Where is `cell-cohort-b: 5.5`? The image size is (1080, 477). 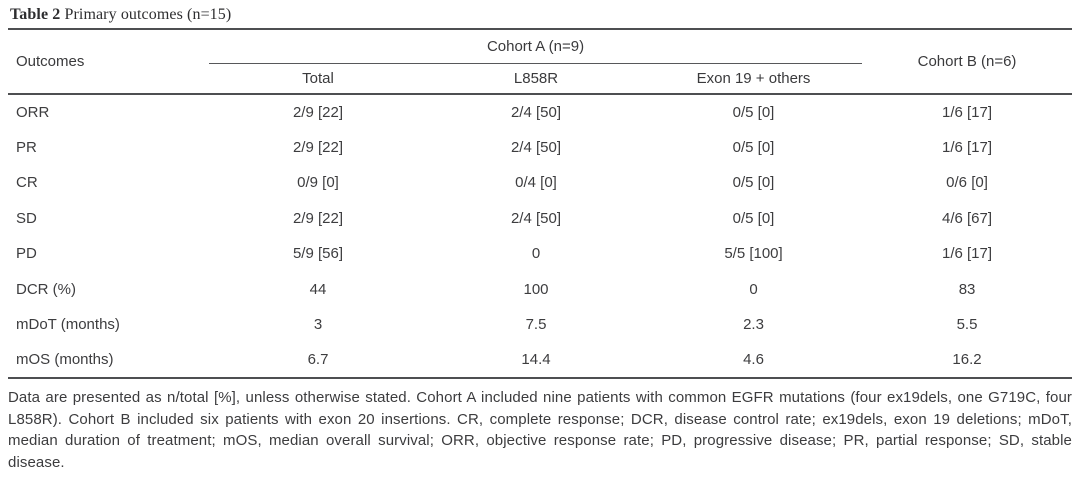
cell-cohort-b: 5.5 is located at coordinates (967, 325).